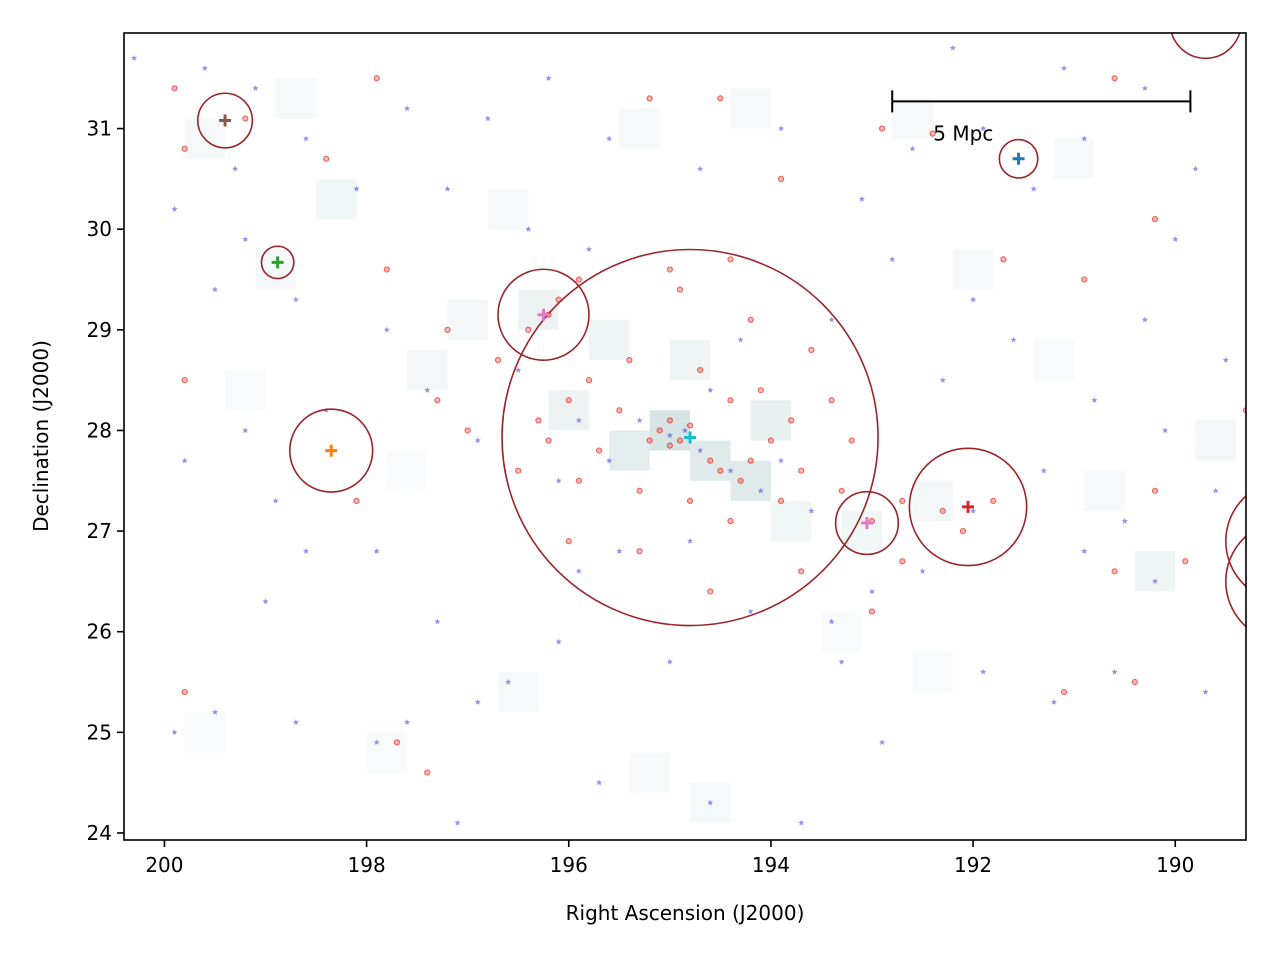 This screenshot has height=958, width=1280. Describe the element at coordinates (1041, 117) in the screenshot. I see `scale-bar: 5 Mpc` at that location.